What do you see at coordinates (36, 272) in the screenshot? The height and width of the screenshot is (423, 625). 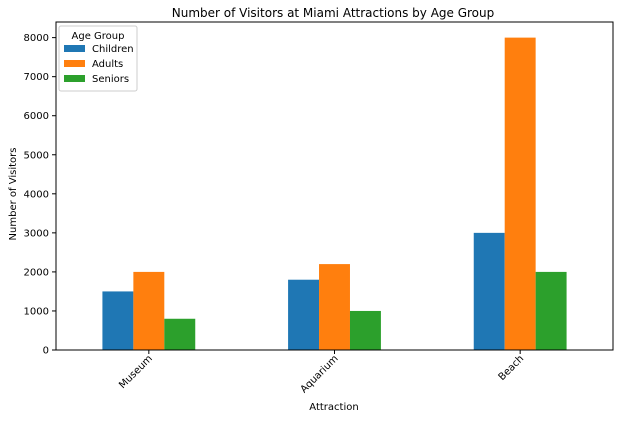 I see `y-tick-label: 2000` at bounding box center [36, 272].